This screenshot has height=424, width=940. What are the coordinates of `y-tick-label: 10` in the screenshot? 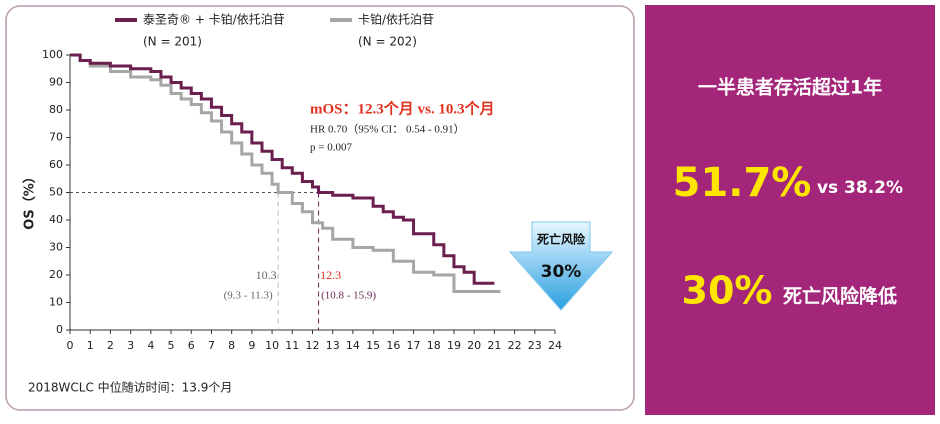 It's located at (56, 302).